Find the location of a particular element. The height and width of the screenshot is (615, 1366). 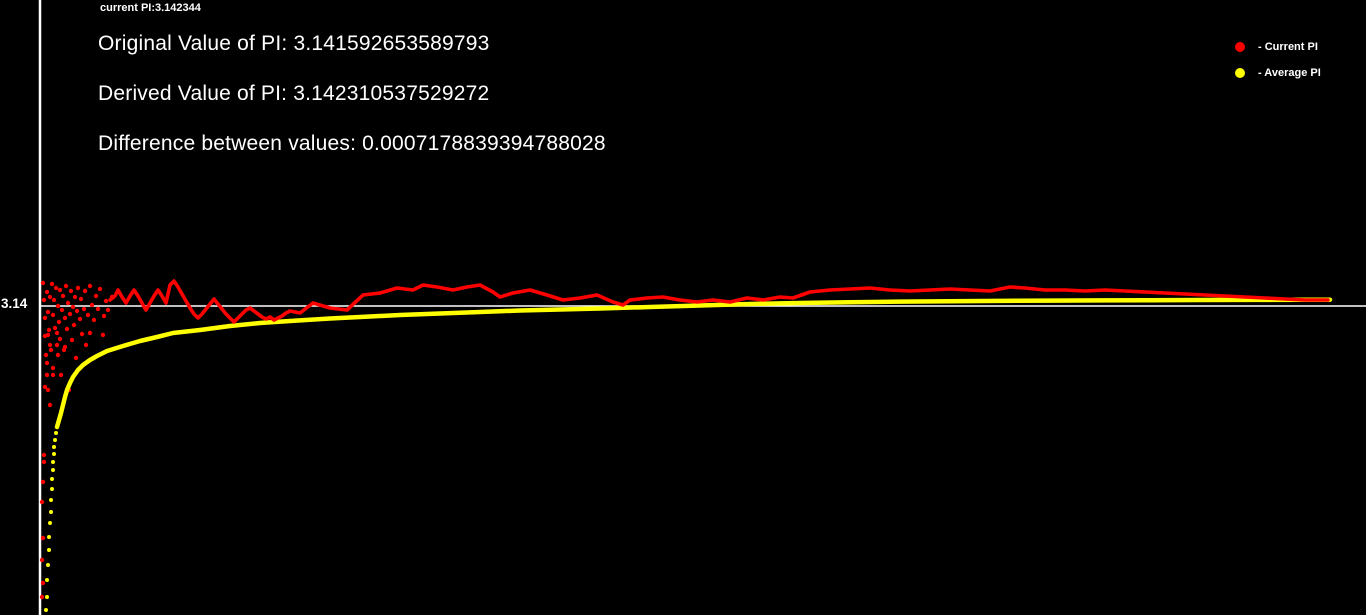

legend-item-average-pi: - Average PI is located at coordinates (1278, 73).